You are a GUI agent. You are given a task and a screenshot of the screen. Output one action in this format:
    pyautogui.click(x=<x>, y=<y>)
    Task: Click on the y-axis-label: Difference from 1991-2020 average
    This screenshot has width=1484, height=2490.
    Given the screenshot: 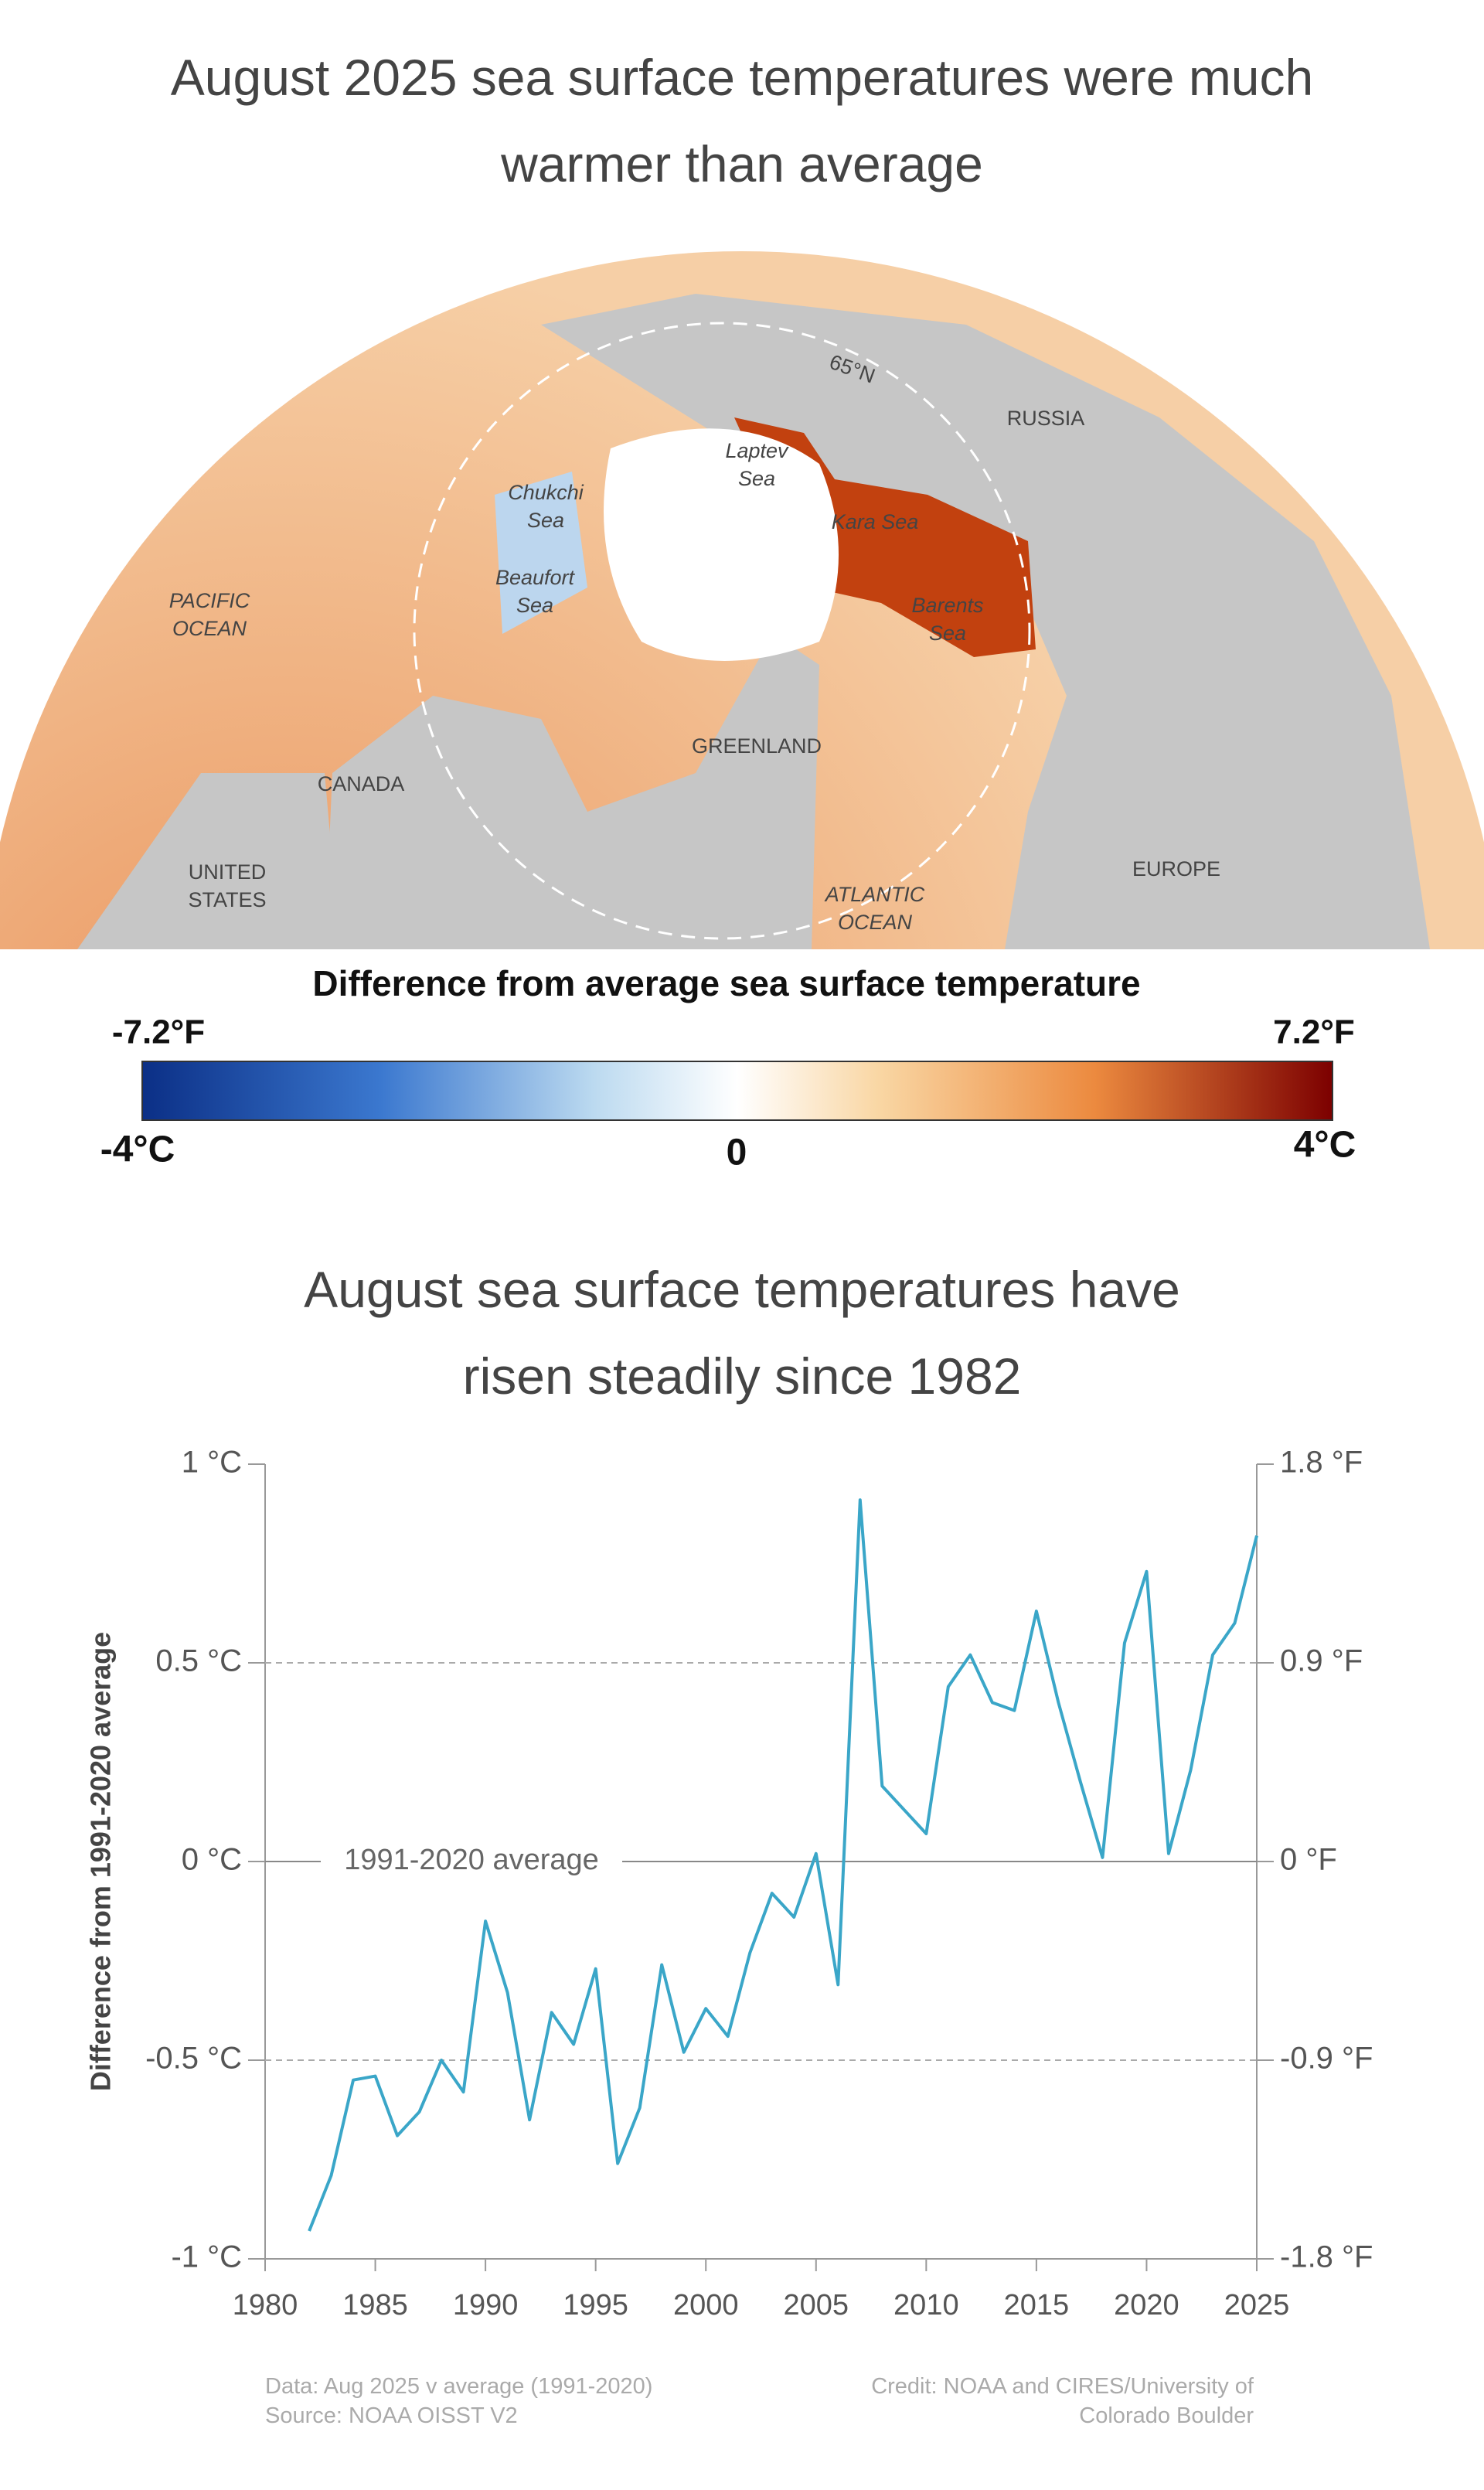 What is the action you would take?
    pyautogui.click(x=101, y=1861)
    